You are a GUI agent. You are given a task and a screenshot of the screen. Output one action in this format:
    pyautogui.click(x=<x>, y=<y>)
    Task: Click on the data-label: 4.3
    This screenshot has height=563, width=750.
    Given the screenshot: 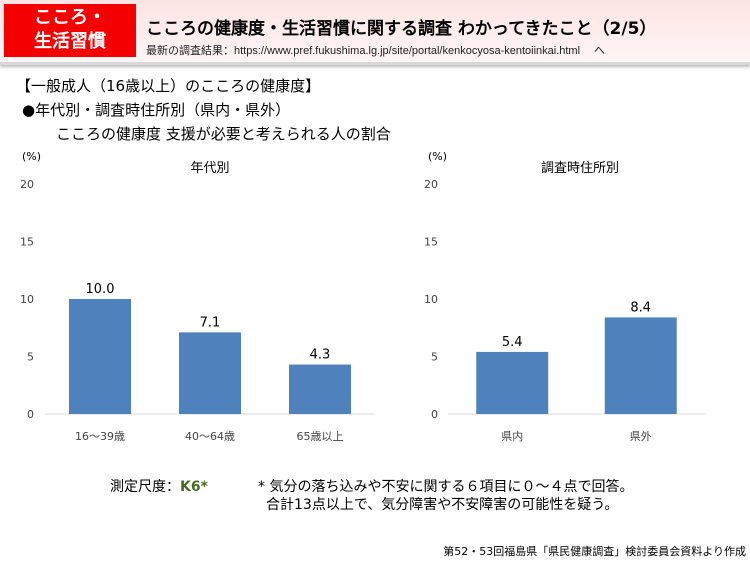 What is the action you would take?
    pyautogui.click(x=320, y=355)
    